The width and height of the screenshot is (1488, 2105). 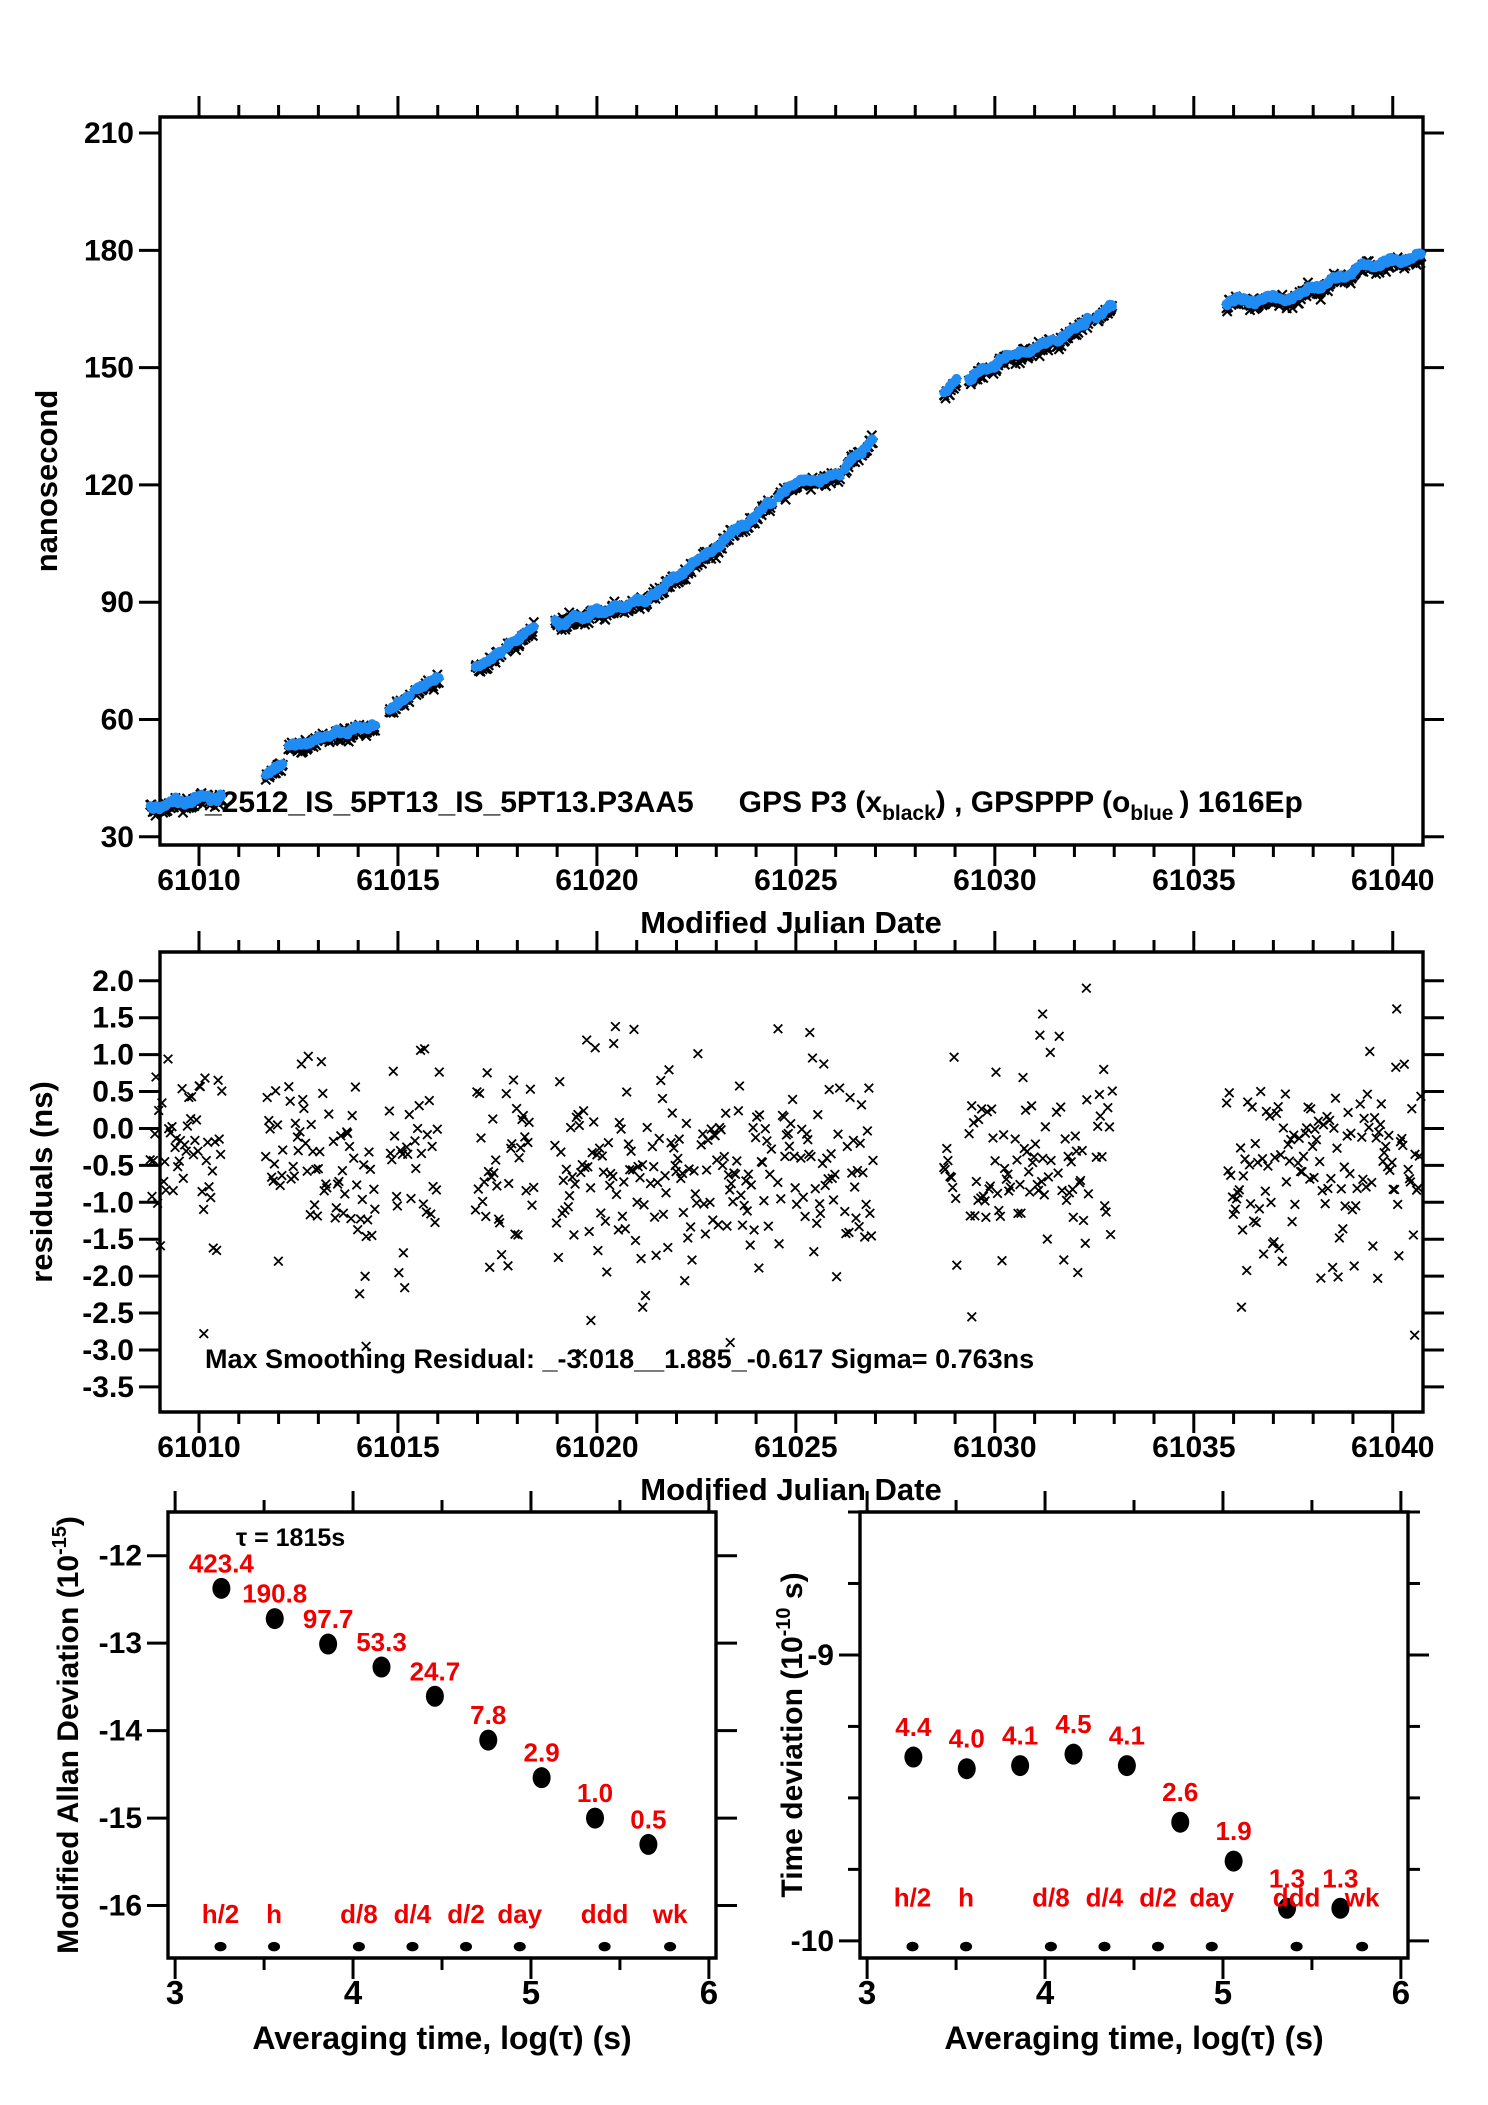 I want to click on y-tick-label: -15, so click(x=120, y=1818).